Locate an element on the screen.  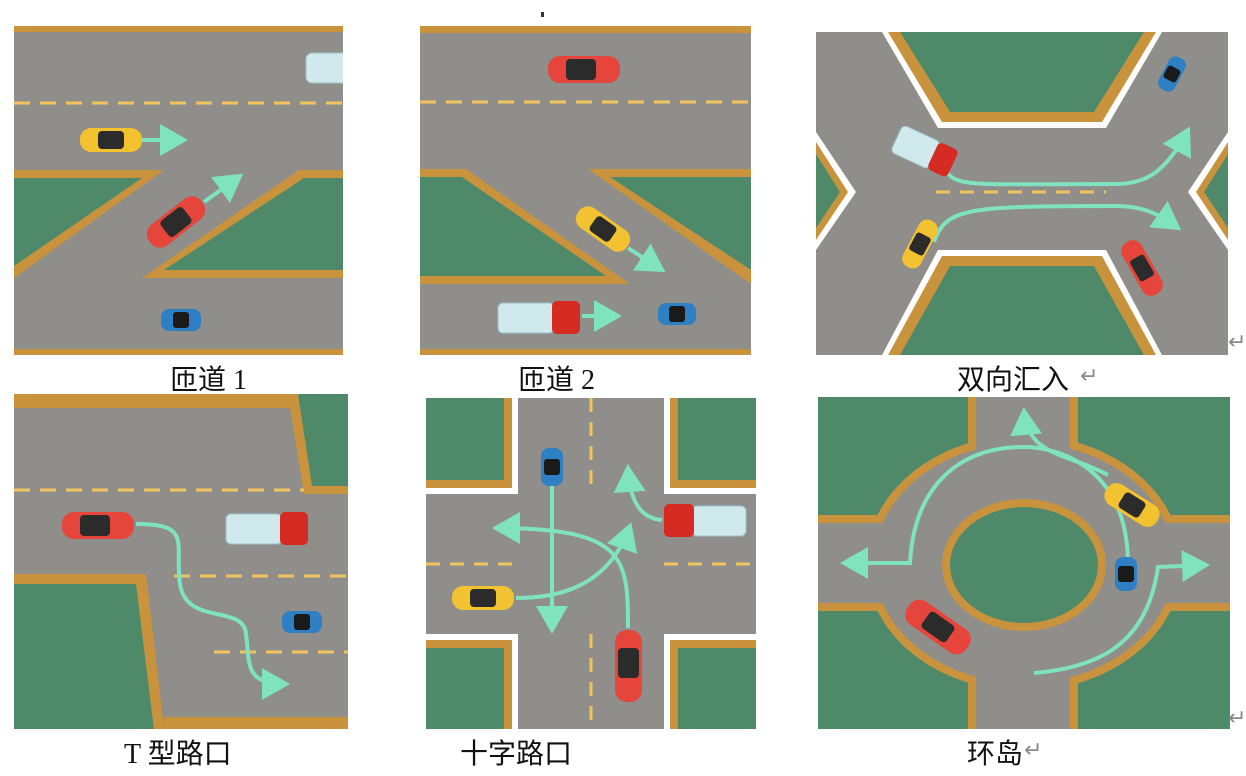
caption-roundabout: 环岛 is located at coordinates (995, 754).